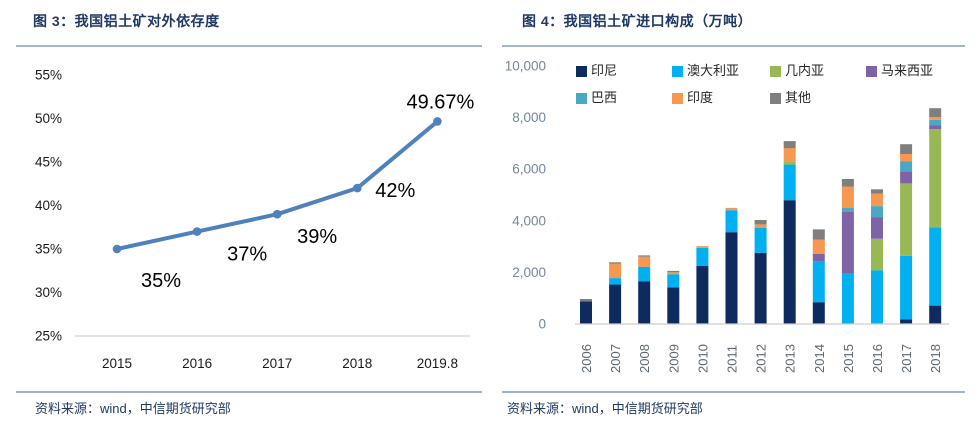 This screenshot has width=978, height=430. I want to click on x-tick-label: 2008, so click(644, 358).